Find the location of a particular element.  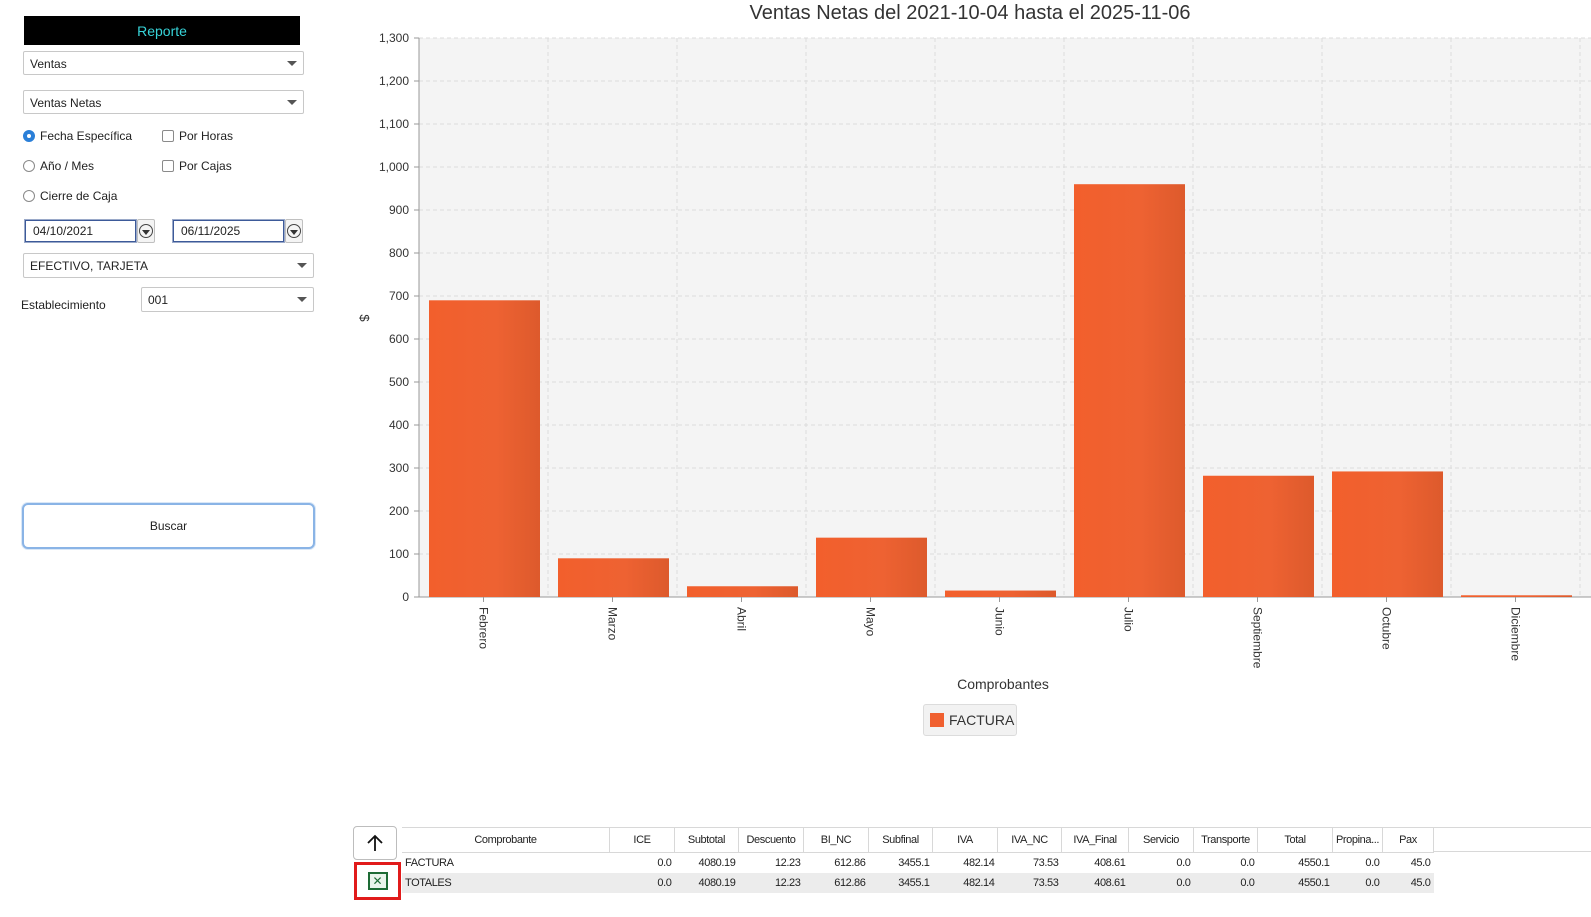

y-tick-label: 700 is located at coordinates (399, 296).